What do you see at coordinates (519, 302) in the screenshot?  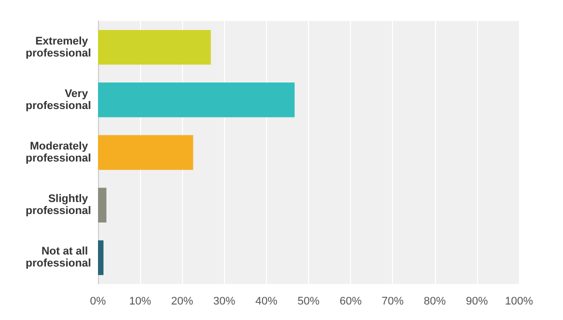 I see `x-tick-label: 100%` at bounding box center [519, 302].